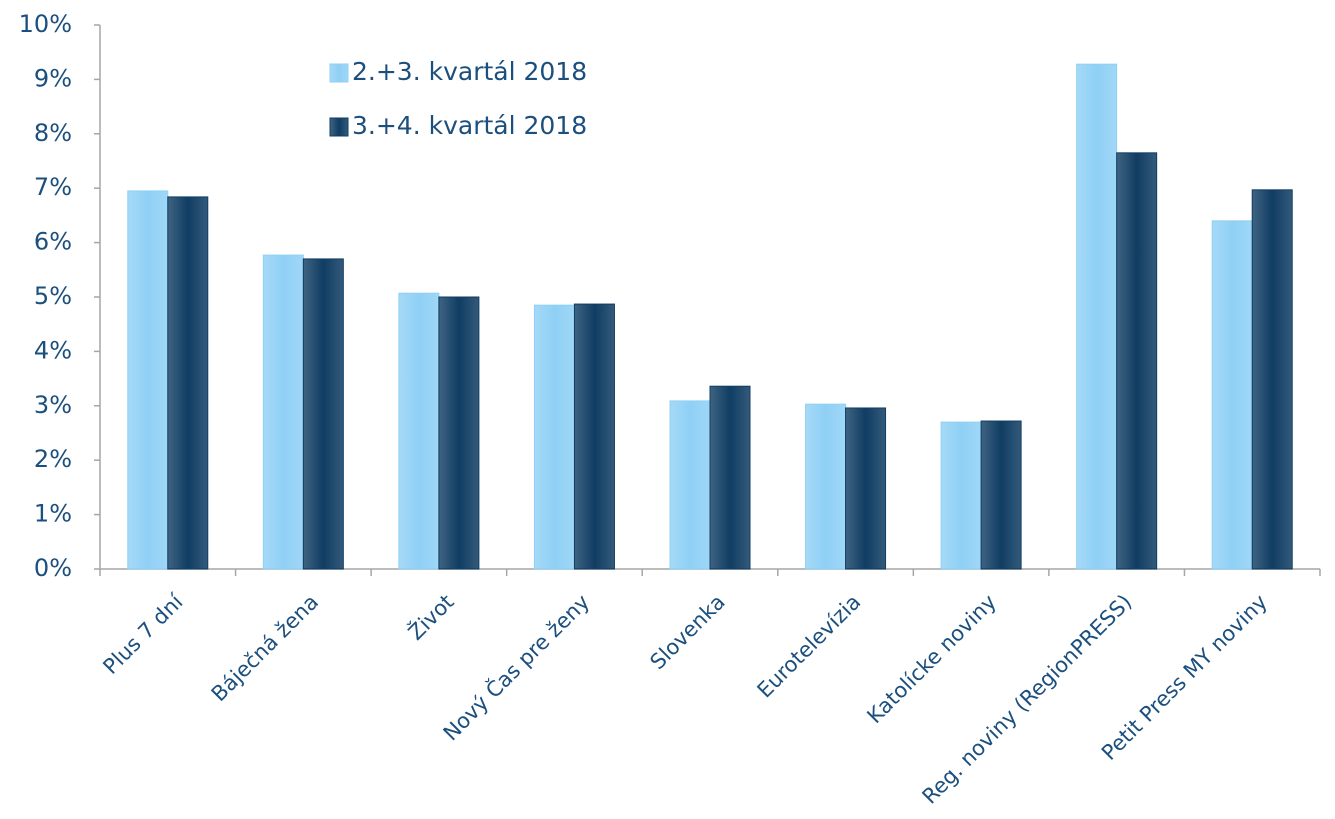 Image resolution: width=1335 pixels, height=819 pixels. Describe the element at coordinates (45, 24) in the screenshot. I see `y-tick-label: 10%` at that location.